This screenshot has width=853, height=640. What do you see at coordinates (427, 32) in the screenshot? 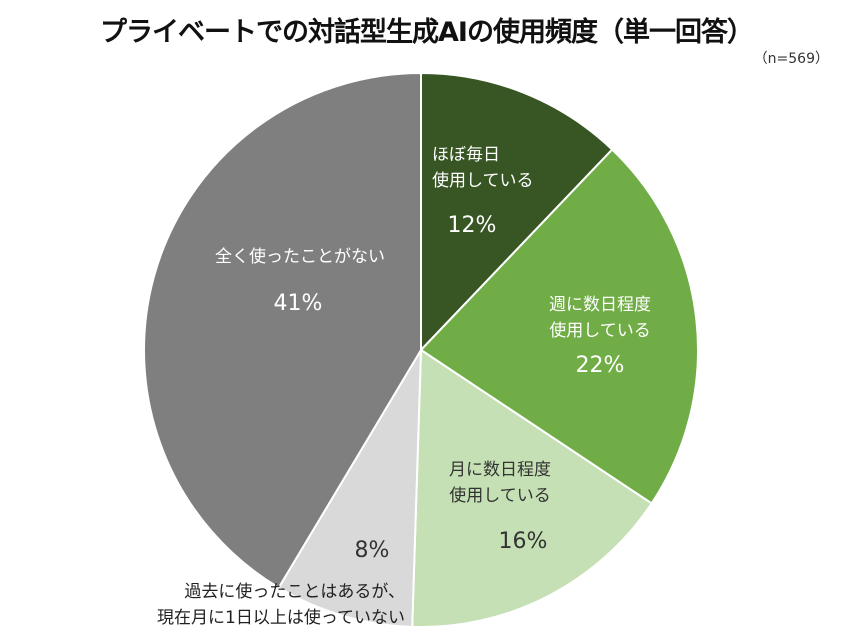
I see `chart-title: プライベートでの対話型生成AIの使用頻度（単一回答）` at bounding box center [427, 32].